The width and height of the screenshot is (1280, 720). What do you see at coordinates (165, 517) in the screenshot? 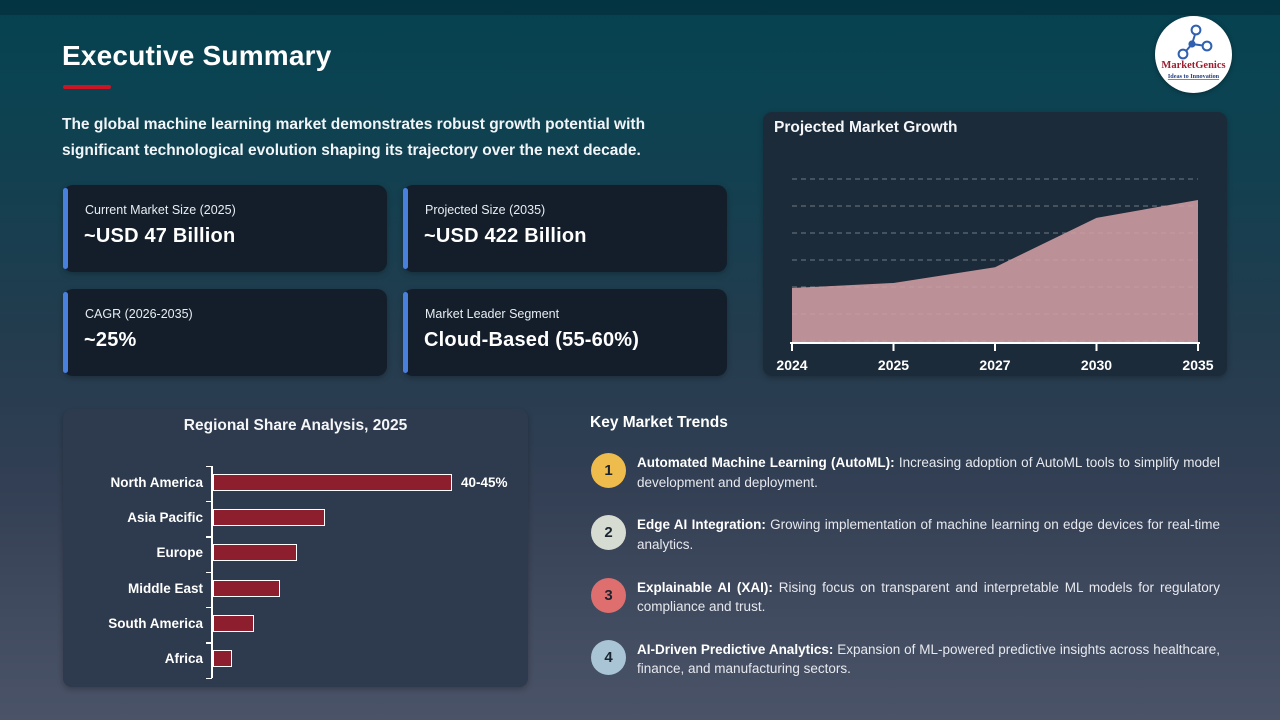
I see `bar-category-label: Asia Pacific` at bounding box center [165, 517].